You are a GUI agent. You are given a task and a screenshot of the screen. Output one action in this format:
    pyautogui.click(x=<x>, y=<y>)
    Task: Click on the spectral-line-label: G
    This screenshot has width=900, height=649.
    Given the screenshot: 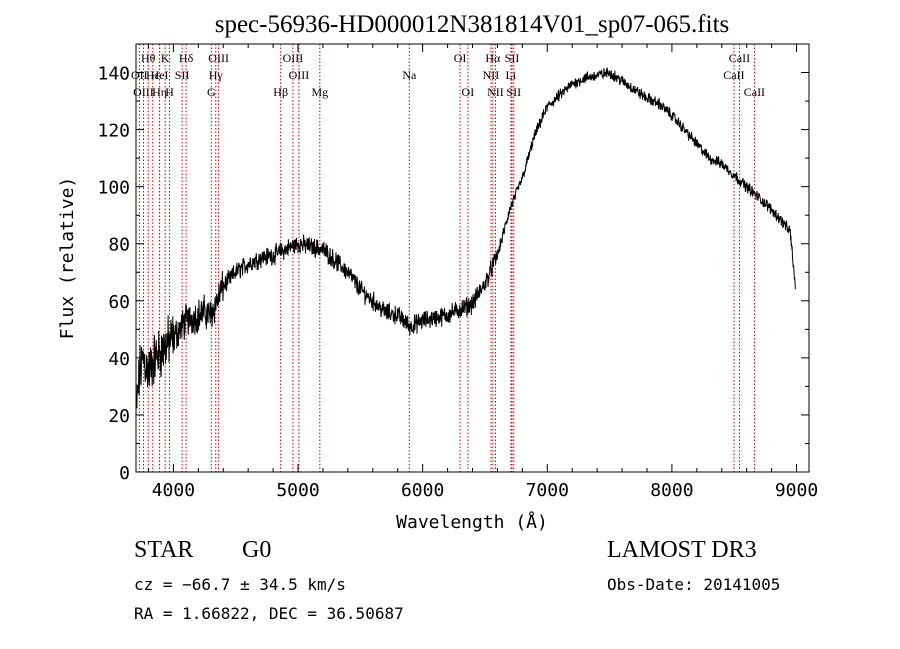 What is the action you would take?
    pyautogui.click(x=211, y=92)
    